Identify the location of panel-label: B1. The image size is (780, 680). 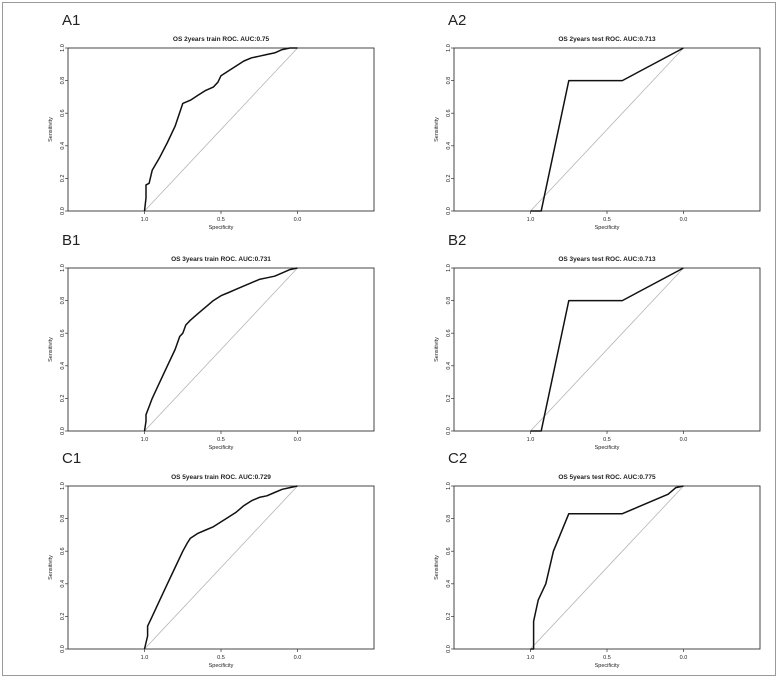
(71, 240).